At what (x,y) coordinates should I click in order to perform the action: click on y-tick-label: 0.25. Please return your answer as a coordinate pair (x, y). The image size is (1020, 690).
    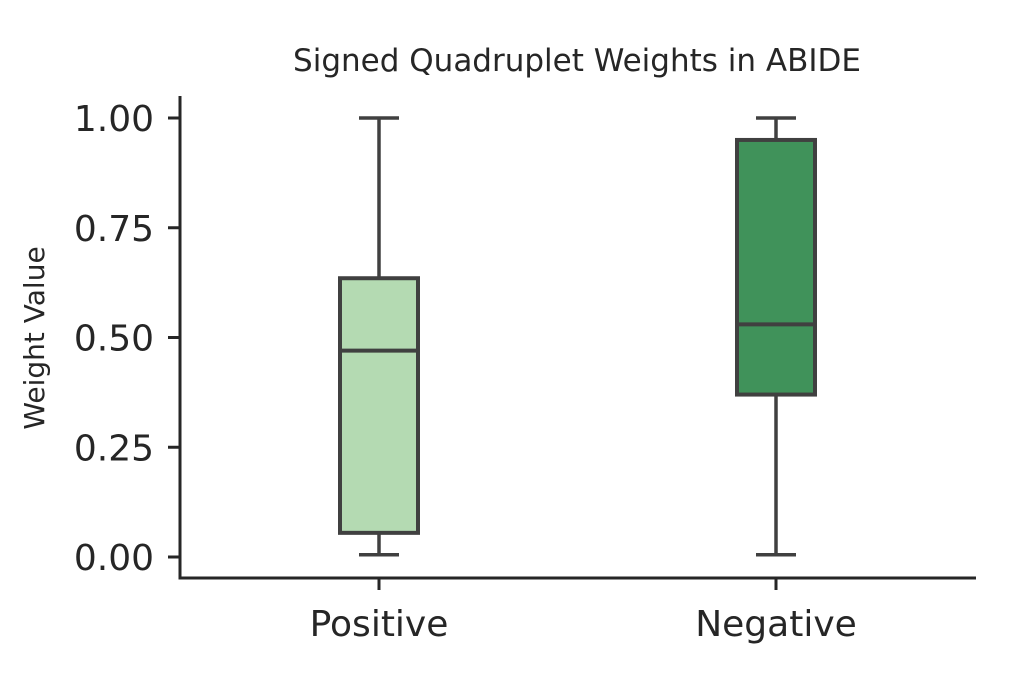
    Looking at the image, I should click on (114, 448).